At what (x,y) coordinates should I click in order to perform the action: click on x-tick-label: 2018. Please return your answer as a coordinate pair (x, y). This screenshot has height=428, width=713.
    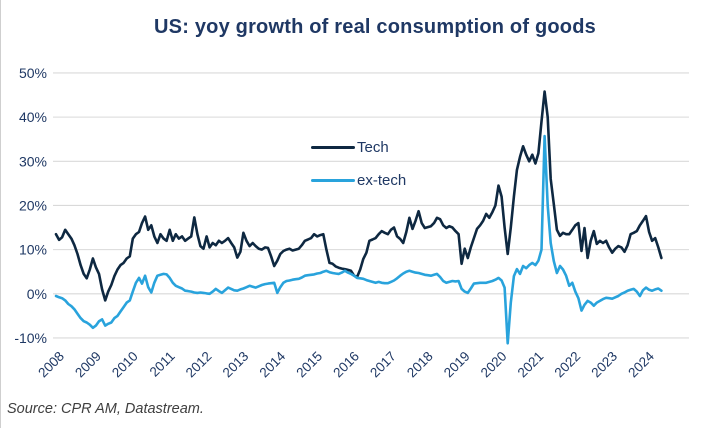
    Looking at the image, I should click on (420, 365).